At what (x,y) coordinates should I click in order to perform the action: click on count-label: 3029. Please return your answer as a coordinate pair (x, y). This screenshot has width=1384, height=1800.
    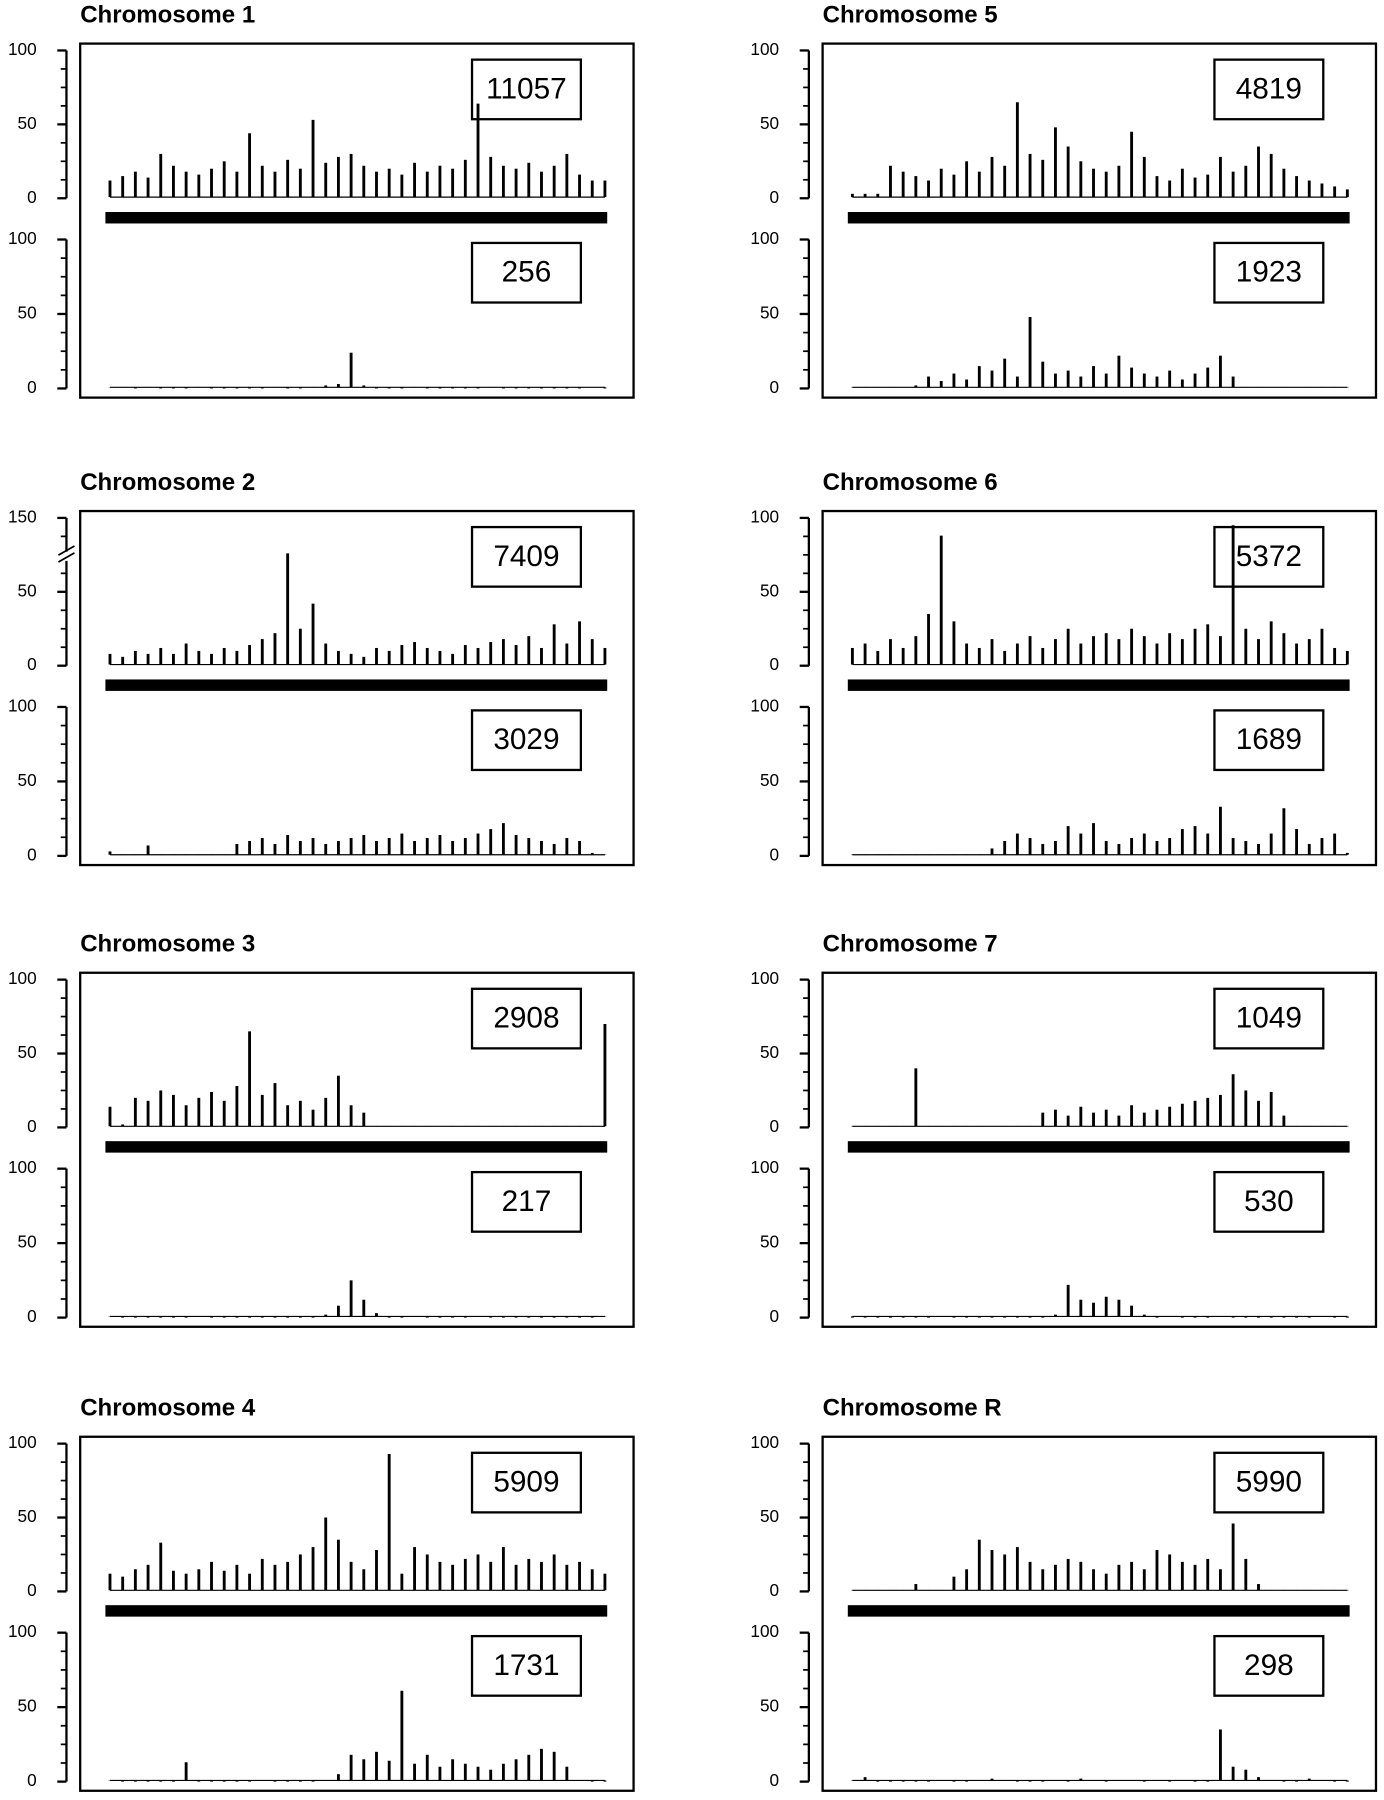
    Looking at the image, I should click on (526, 739).